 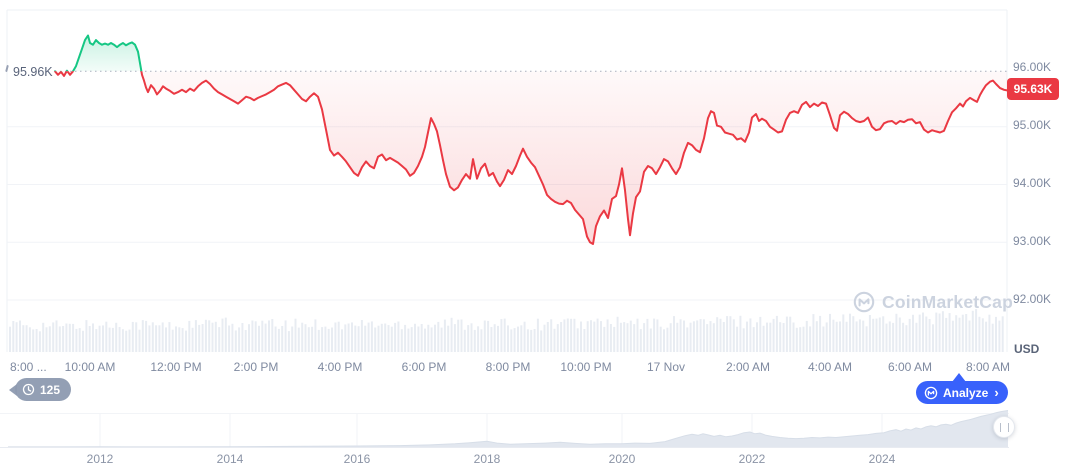 What do you see at coordinates (1032, 241) in the screenshot?
I see `y-axis-label: 93.00K` at bounding box center [1032, 241].